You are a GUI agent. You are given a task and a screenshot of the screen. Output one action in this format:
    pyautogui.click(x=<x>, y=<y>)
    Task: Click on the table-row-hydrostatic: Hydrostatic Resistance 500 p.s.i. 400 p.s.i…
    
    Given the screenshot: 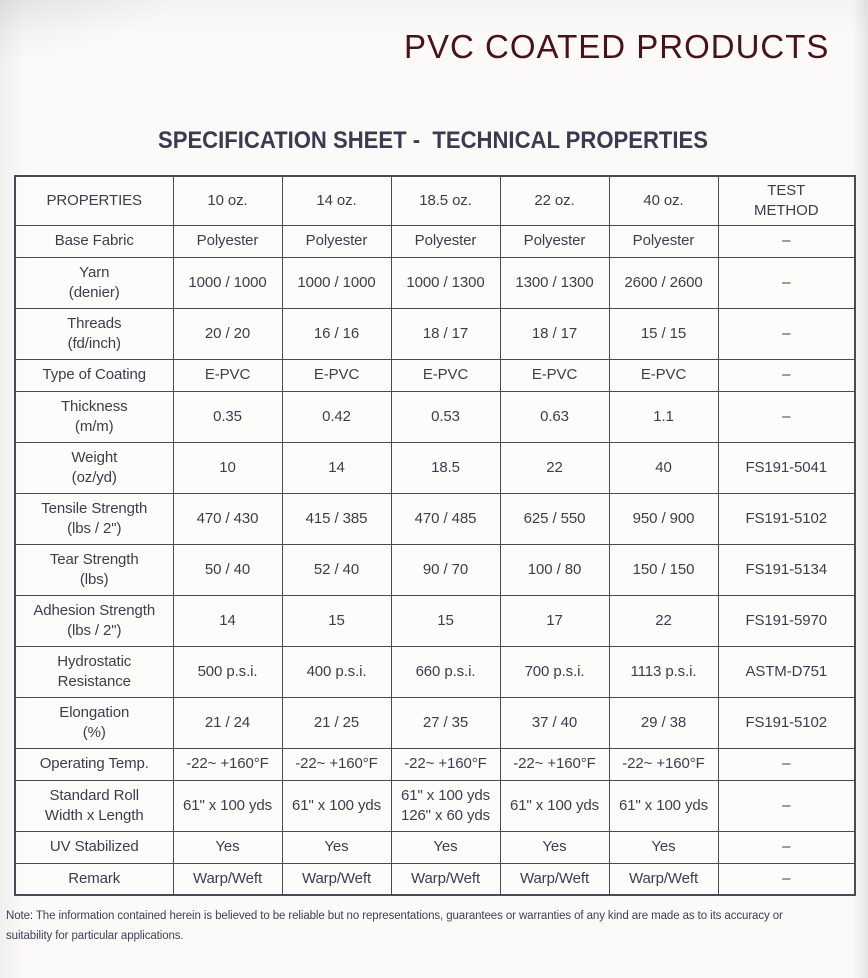 What is the action you would take?
    pyautogui.click(x=435, y=671)
    